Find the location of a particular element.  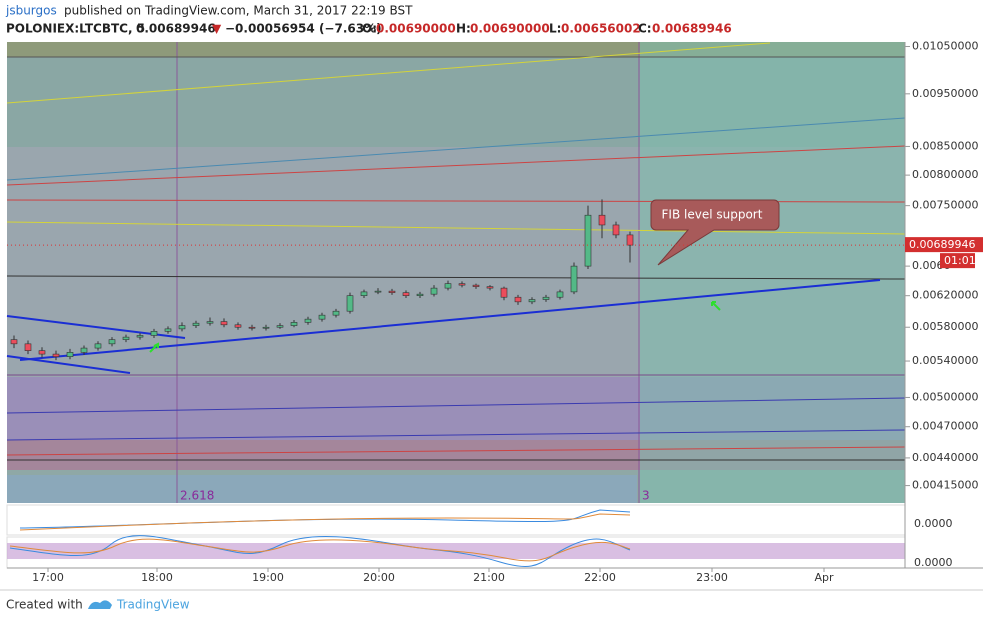

callout-text: FIB level support is located at coordinates (712, 215).